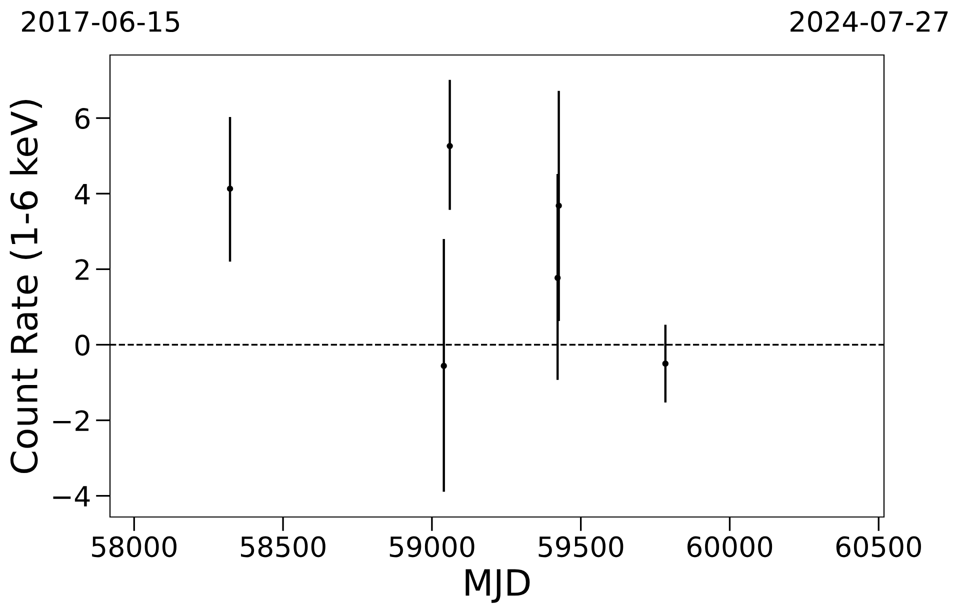 The image size is (962, 613). What do you see at coordinates (82, 269) in the screenshot?
I see `y-tick-label: 2` at bounding box center [82, 269].